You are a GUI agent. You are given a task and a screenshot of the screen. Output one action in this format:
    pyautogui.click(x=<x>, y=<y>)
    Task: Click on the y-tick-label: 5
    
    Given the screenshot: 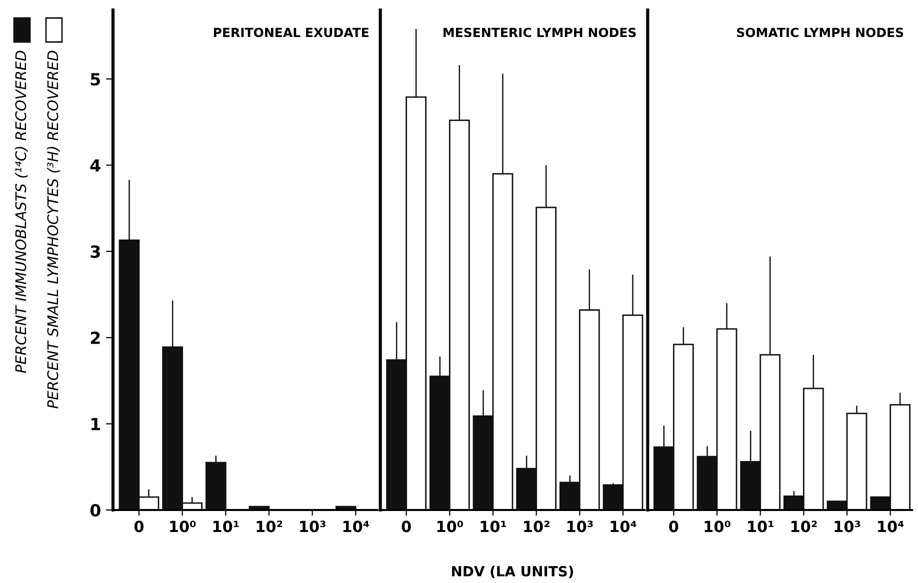 What is the action you would take?
    pyautogui.click(x=95, y=79)
    